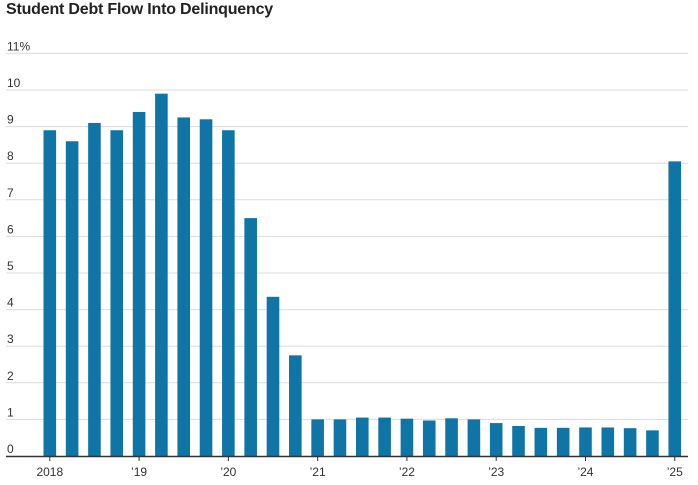 This screenshot has height=485, width=698. What do you see at coordinates (10, 339) in the screenshot?
I see `y-tick-label: 3` at bounding box center [10, 339].